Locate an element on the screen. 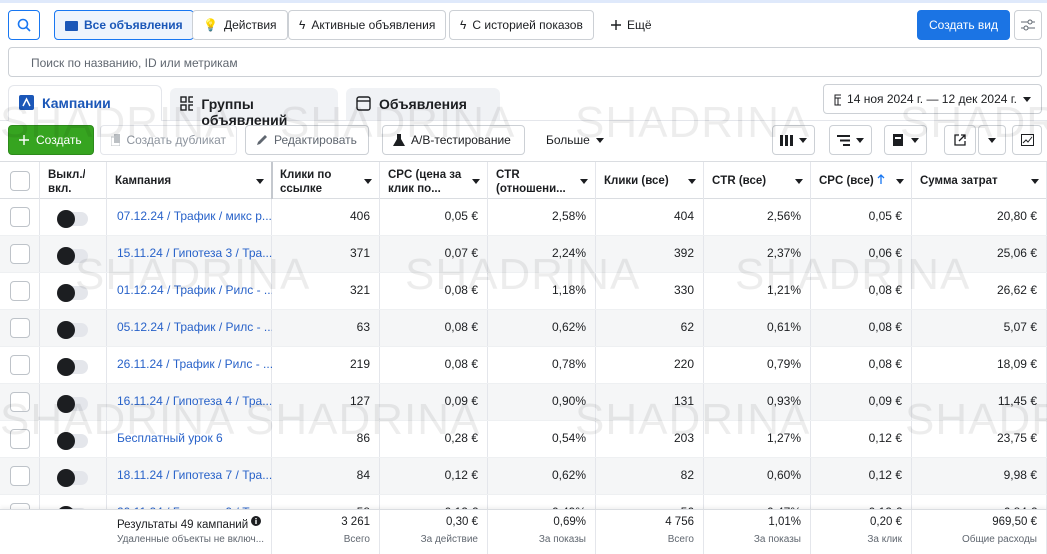  breakdown-button is located at coordinates (850, 140).